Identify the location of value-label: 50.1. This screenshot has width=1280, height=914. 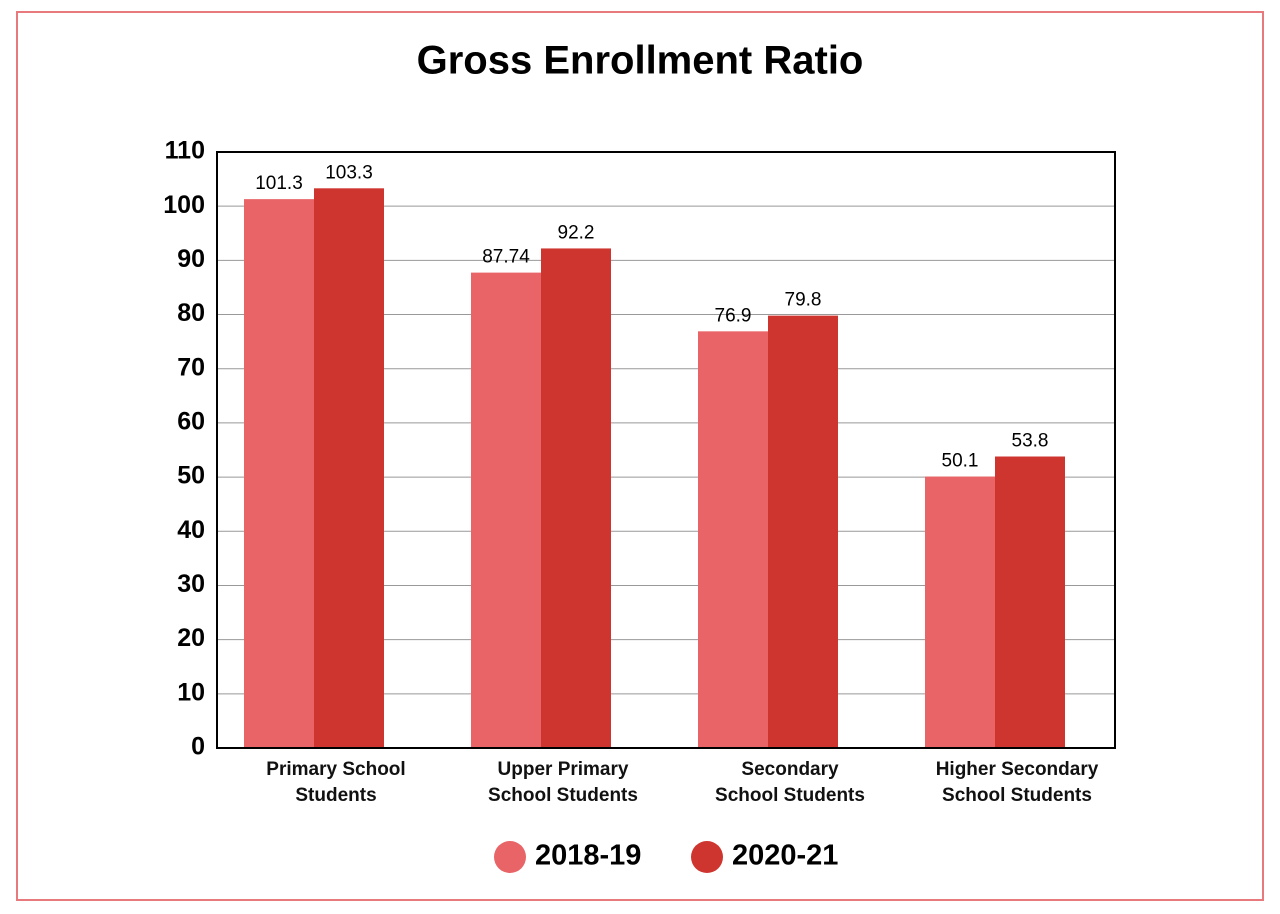
(960, 461).